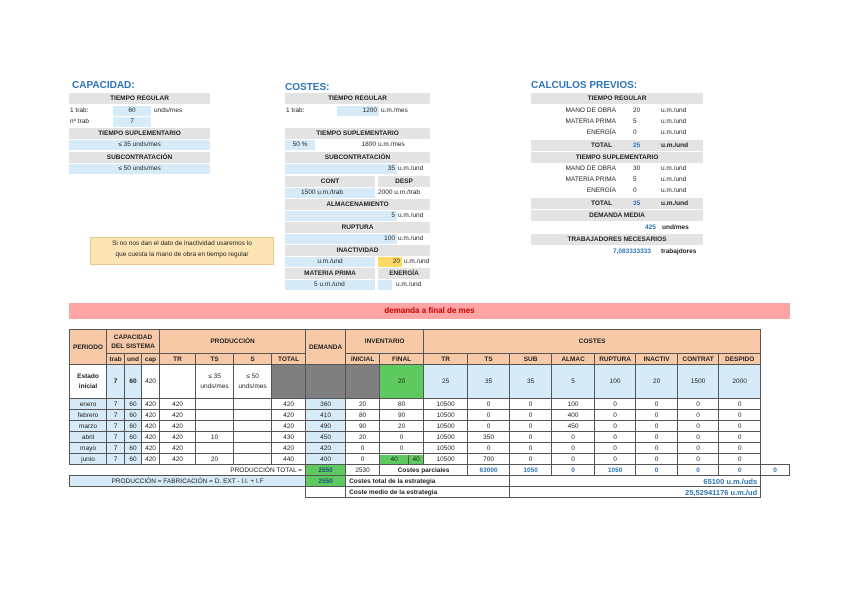  I want to click on capacidad-trab-value: 60, so click(132, 111).